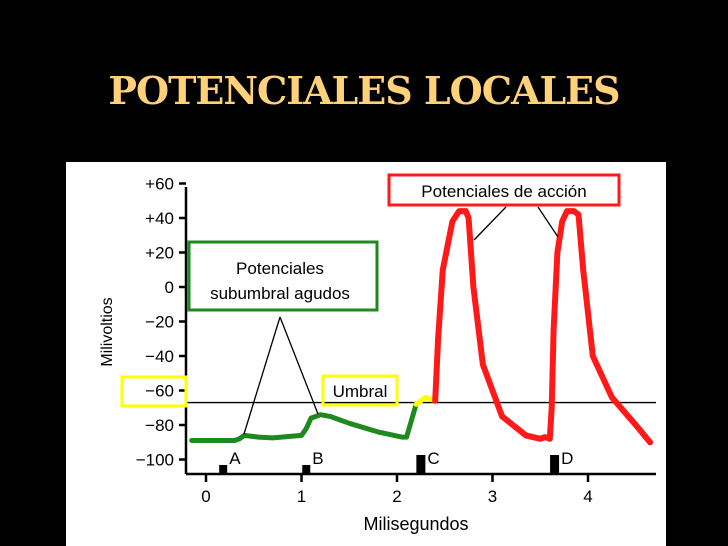  What do you see at coordinates (421, 464) in the screenshot?
I see `stimulus-marker-c` at bounding box center [421, 464].